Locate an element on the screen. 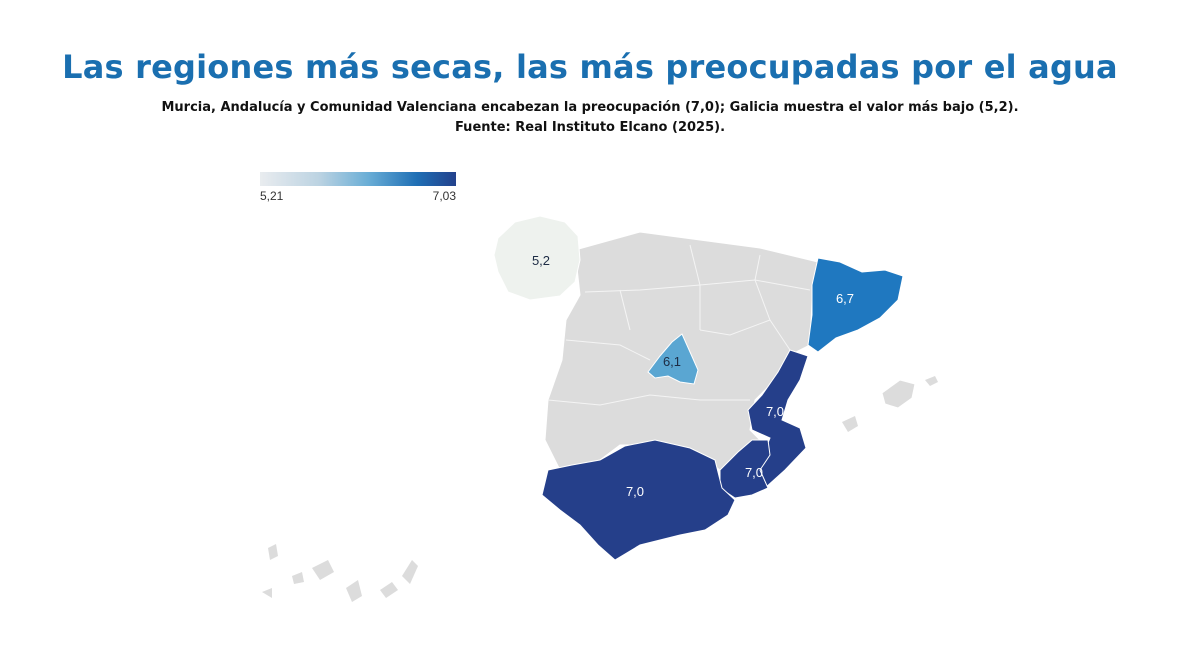  legend-gradient-bar is located at coordinates (358, 179).